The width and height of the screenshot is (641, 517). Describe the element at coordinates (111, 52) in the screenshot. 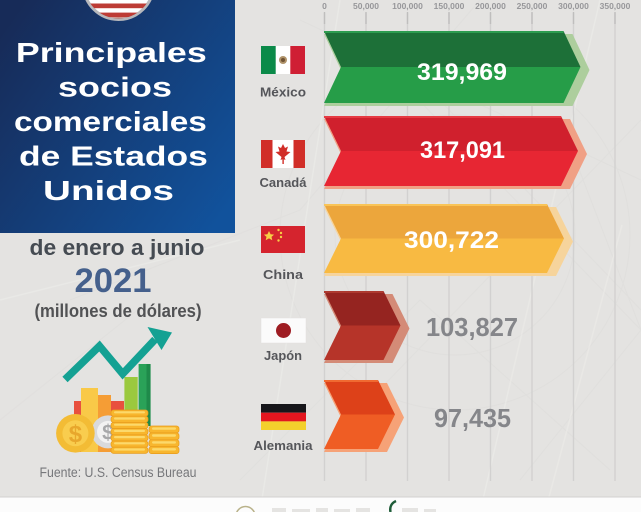

I see `svg-text: Principales` at that location.